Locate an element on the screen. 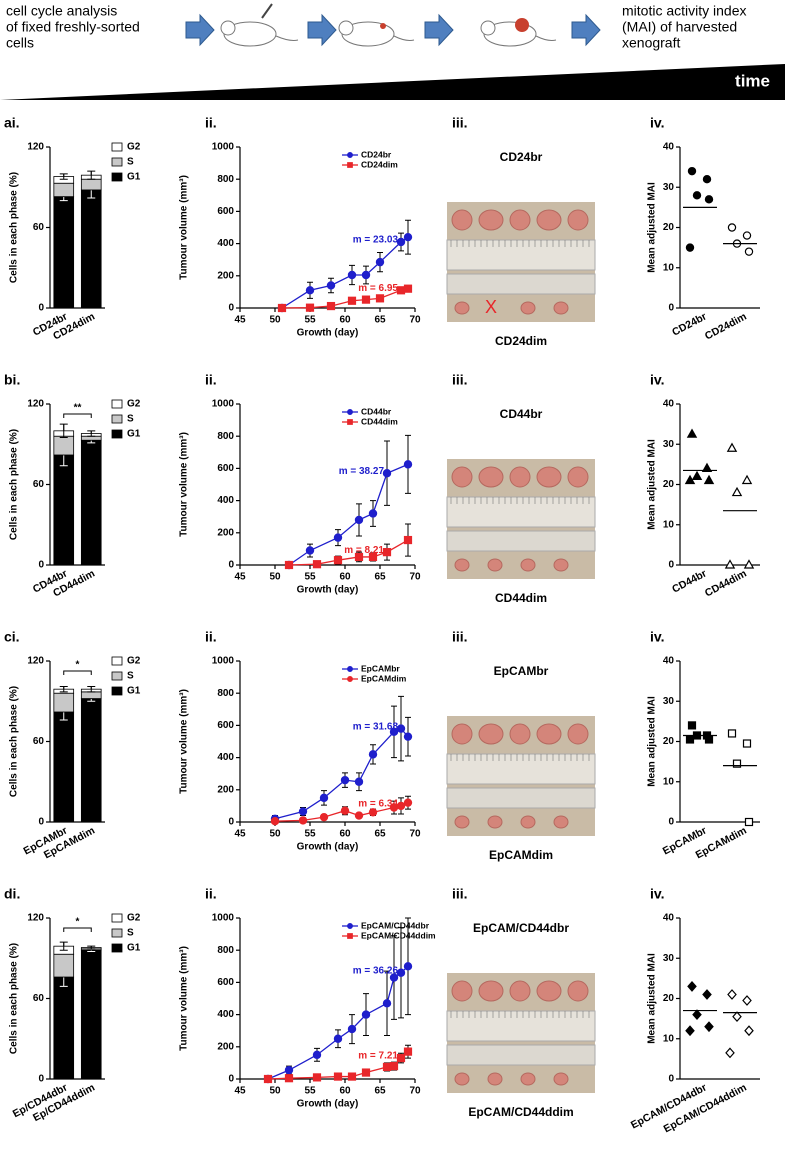 This screenshot has width=785, height=1149. x-tick-label: 55 is located at coordinates (310, 1091).